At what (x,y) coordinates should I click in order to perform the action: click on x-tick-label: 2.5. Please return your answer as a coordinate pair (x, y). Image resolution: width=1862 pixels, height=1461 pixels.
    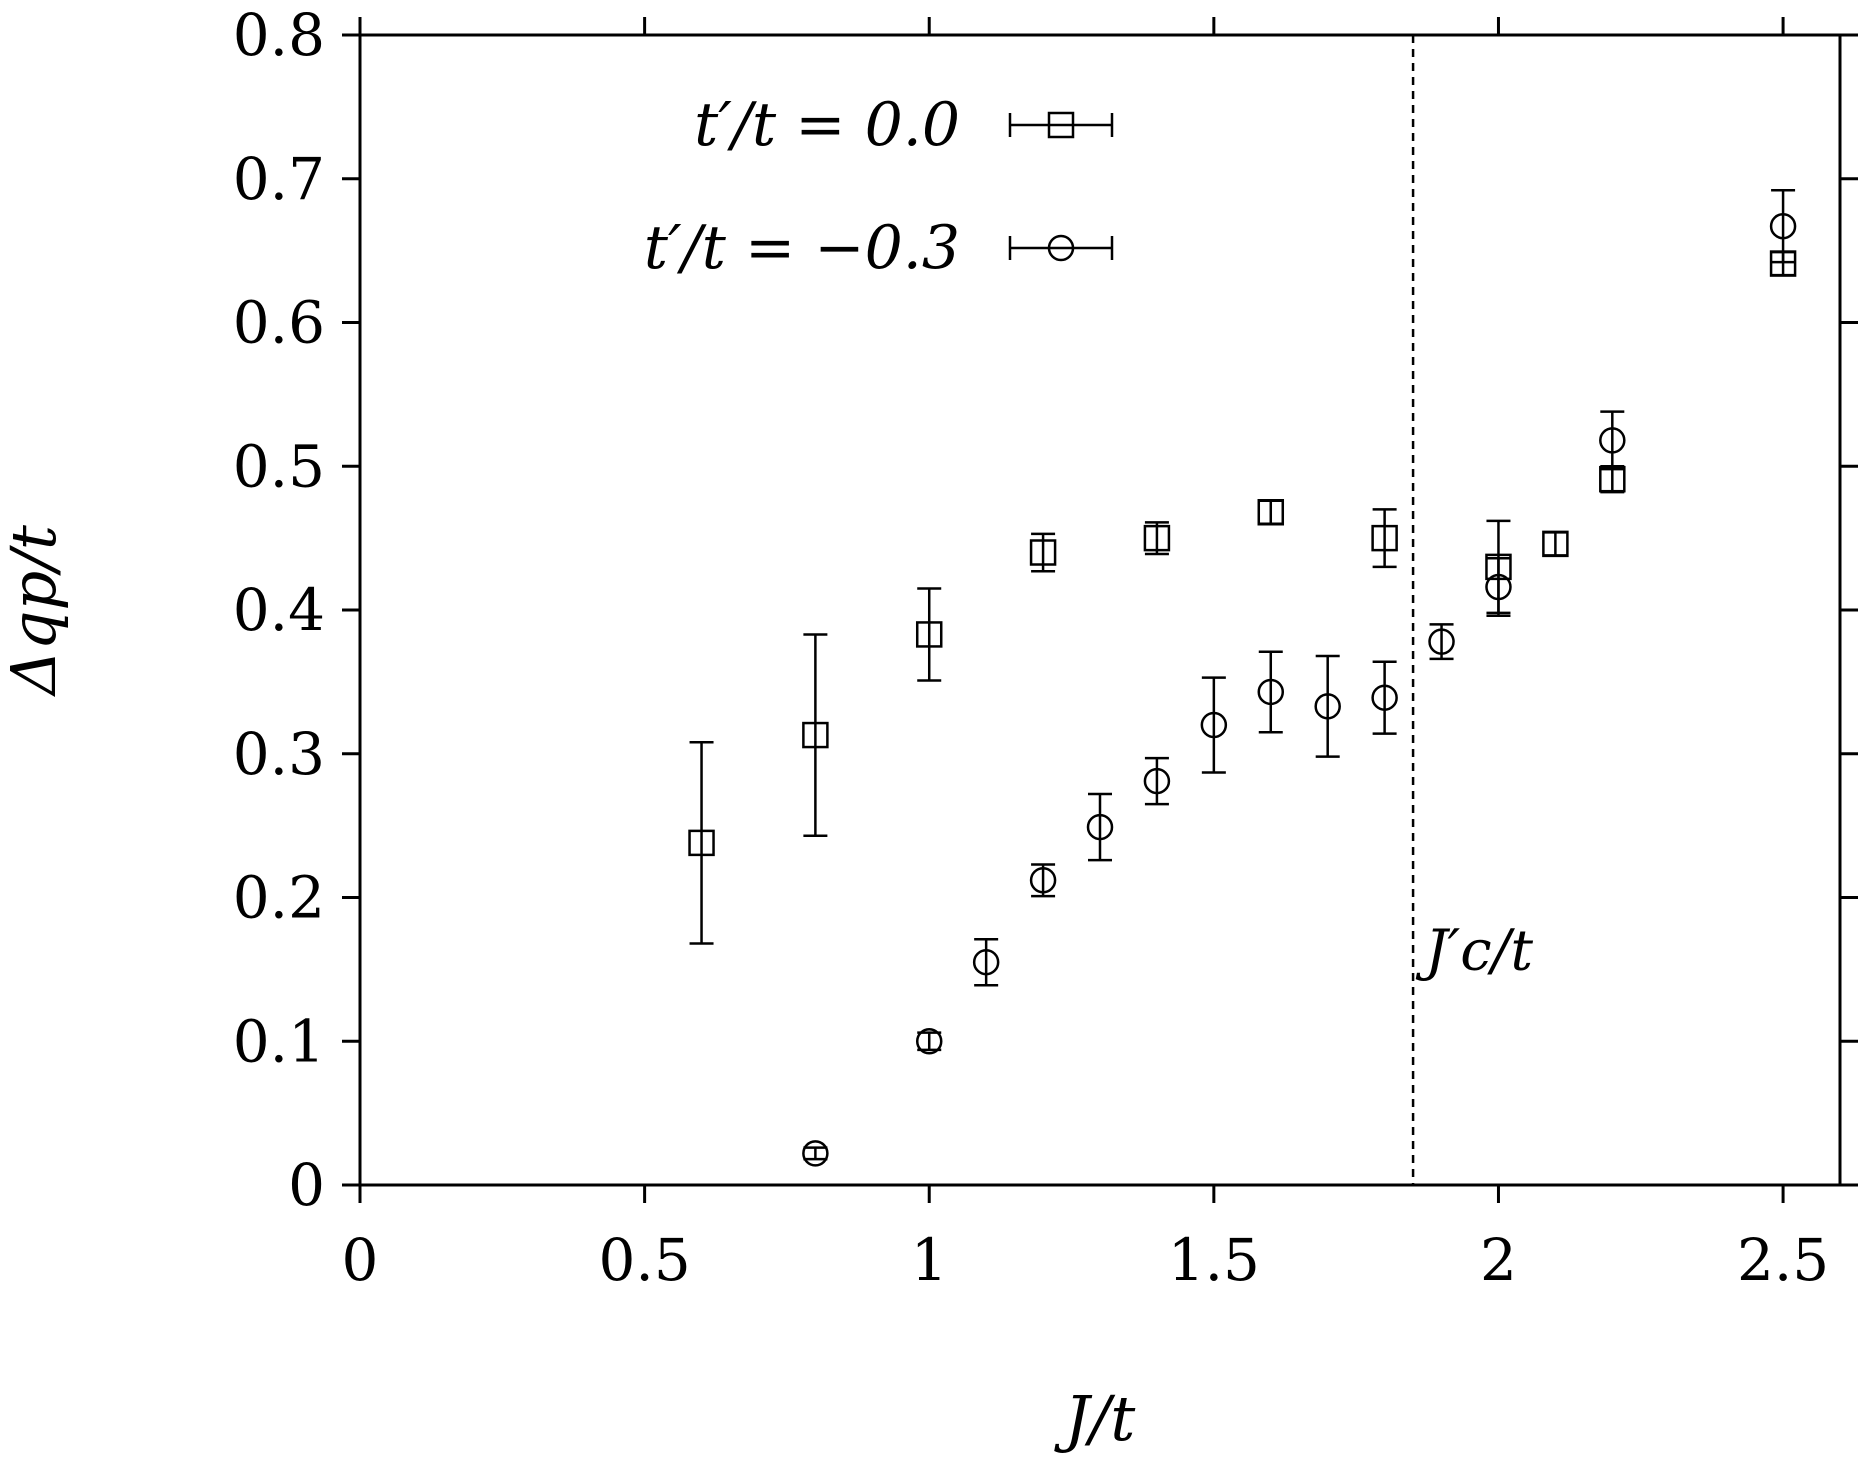
    Looking at the image, I should click on (1783, 1260).